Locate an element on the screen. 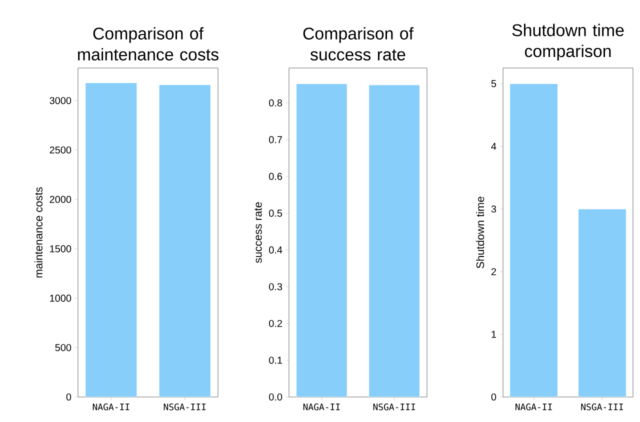  y-tick-label: 2 is located at coordinates (493, 272).